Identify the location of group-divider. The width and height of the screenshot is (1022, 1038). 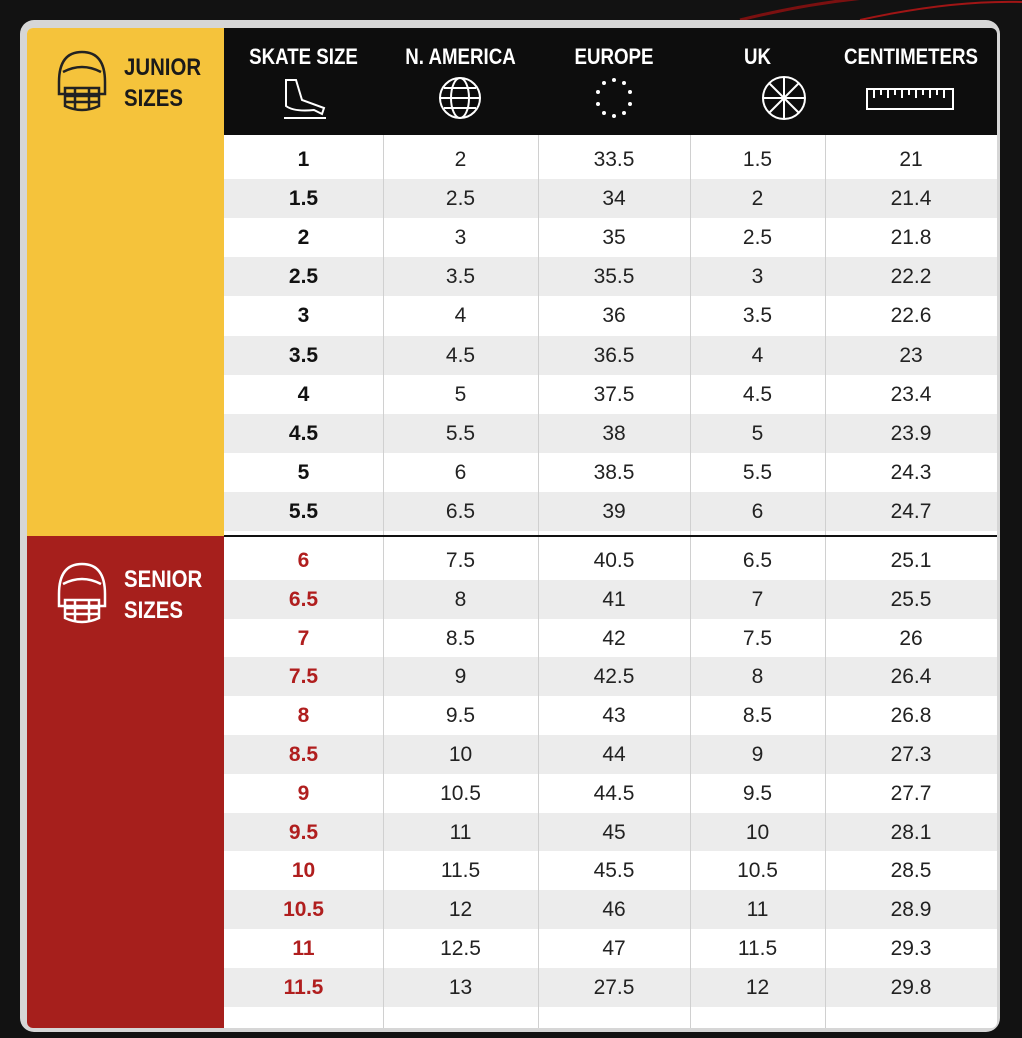
(610, 536).